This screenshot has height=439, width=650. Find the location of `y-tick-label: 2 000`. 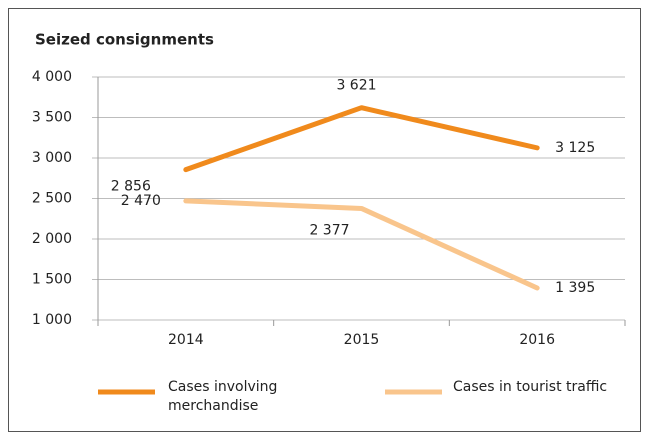

y-tick-label: 2 000 is located at coordinates (52, 239).